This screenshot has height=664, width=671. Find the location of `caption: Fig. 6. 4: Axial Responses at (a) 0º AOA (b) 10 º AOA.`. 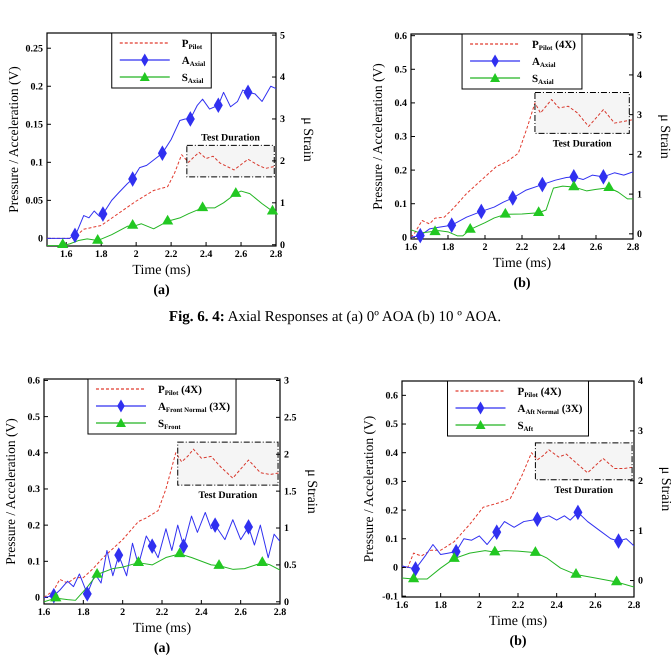

caption: Fig. 6. 4: Axial Responses at (a) 0º AOA (b) 10 º AOA. is located at coordinates (335, 317).